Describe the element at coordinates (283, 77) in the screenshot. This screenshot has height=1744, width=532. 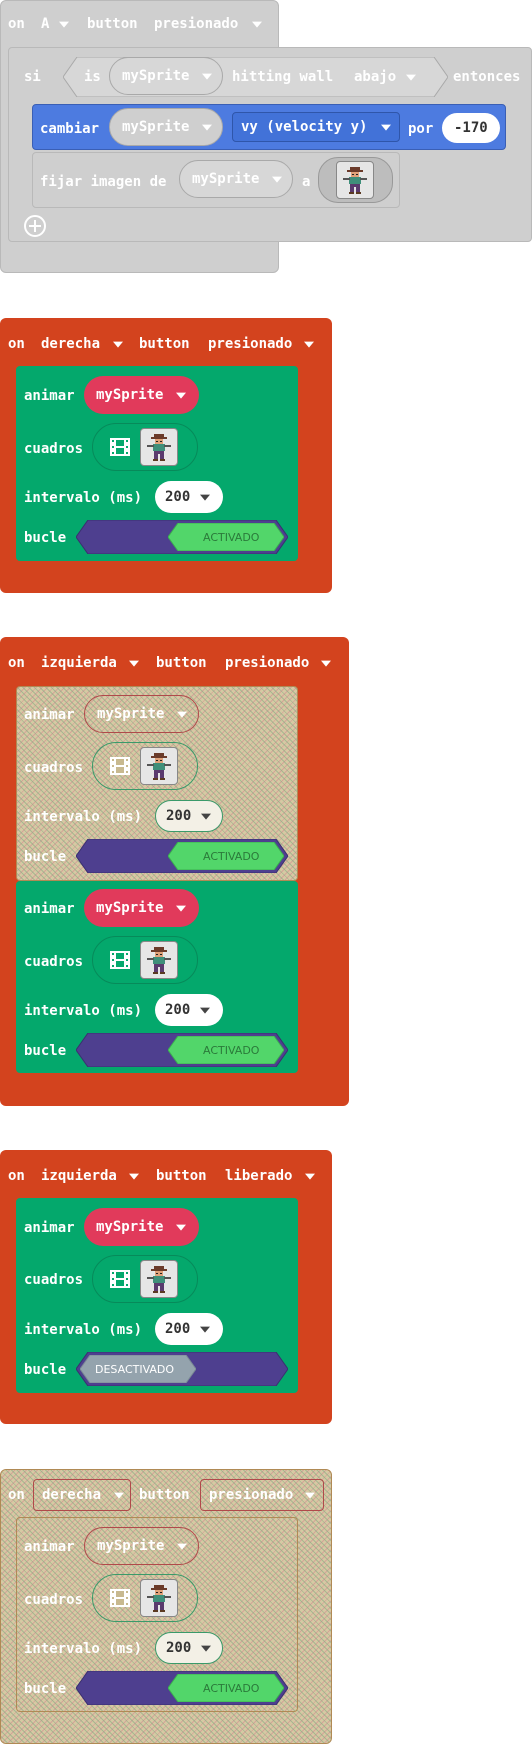
I see `hitting-wall-label: hitting wall` at that location.